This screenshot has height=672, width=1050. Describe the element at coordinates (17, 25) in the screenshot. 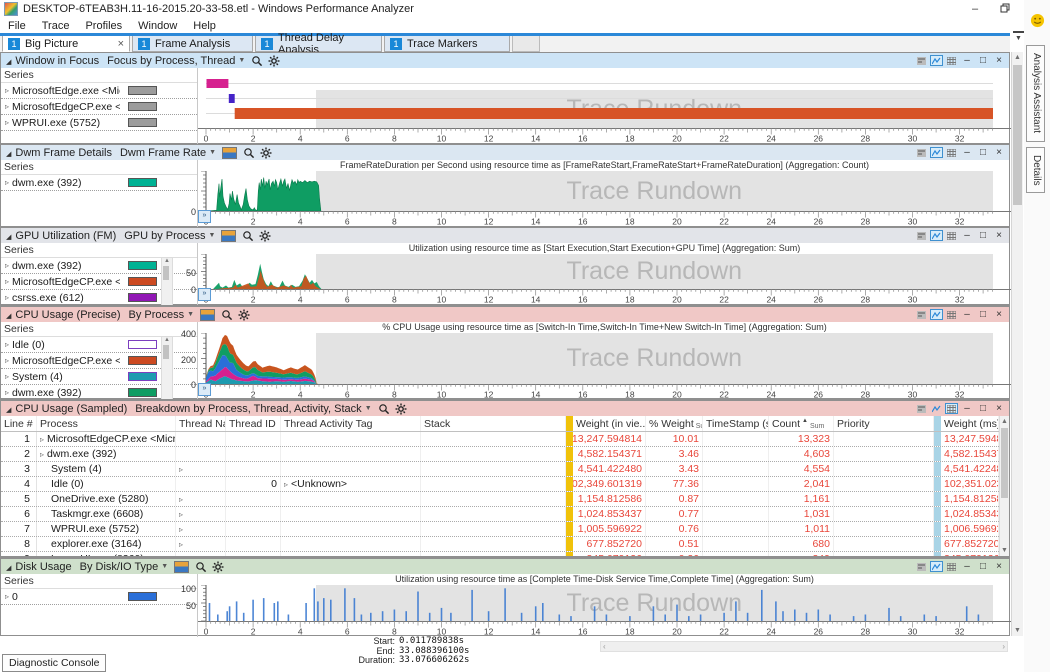

I see `menu-item-file: File` at that location.